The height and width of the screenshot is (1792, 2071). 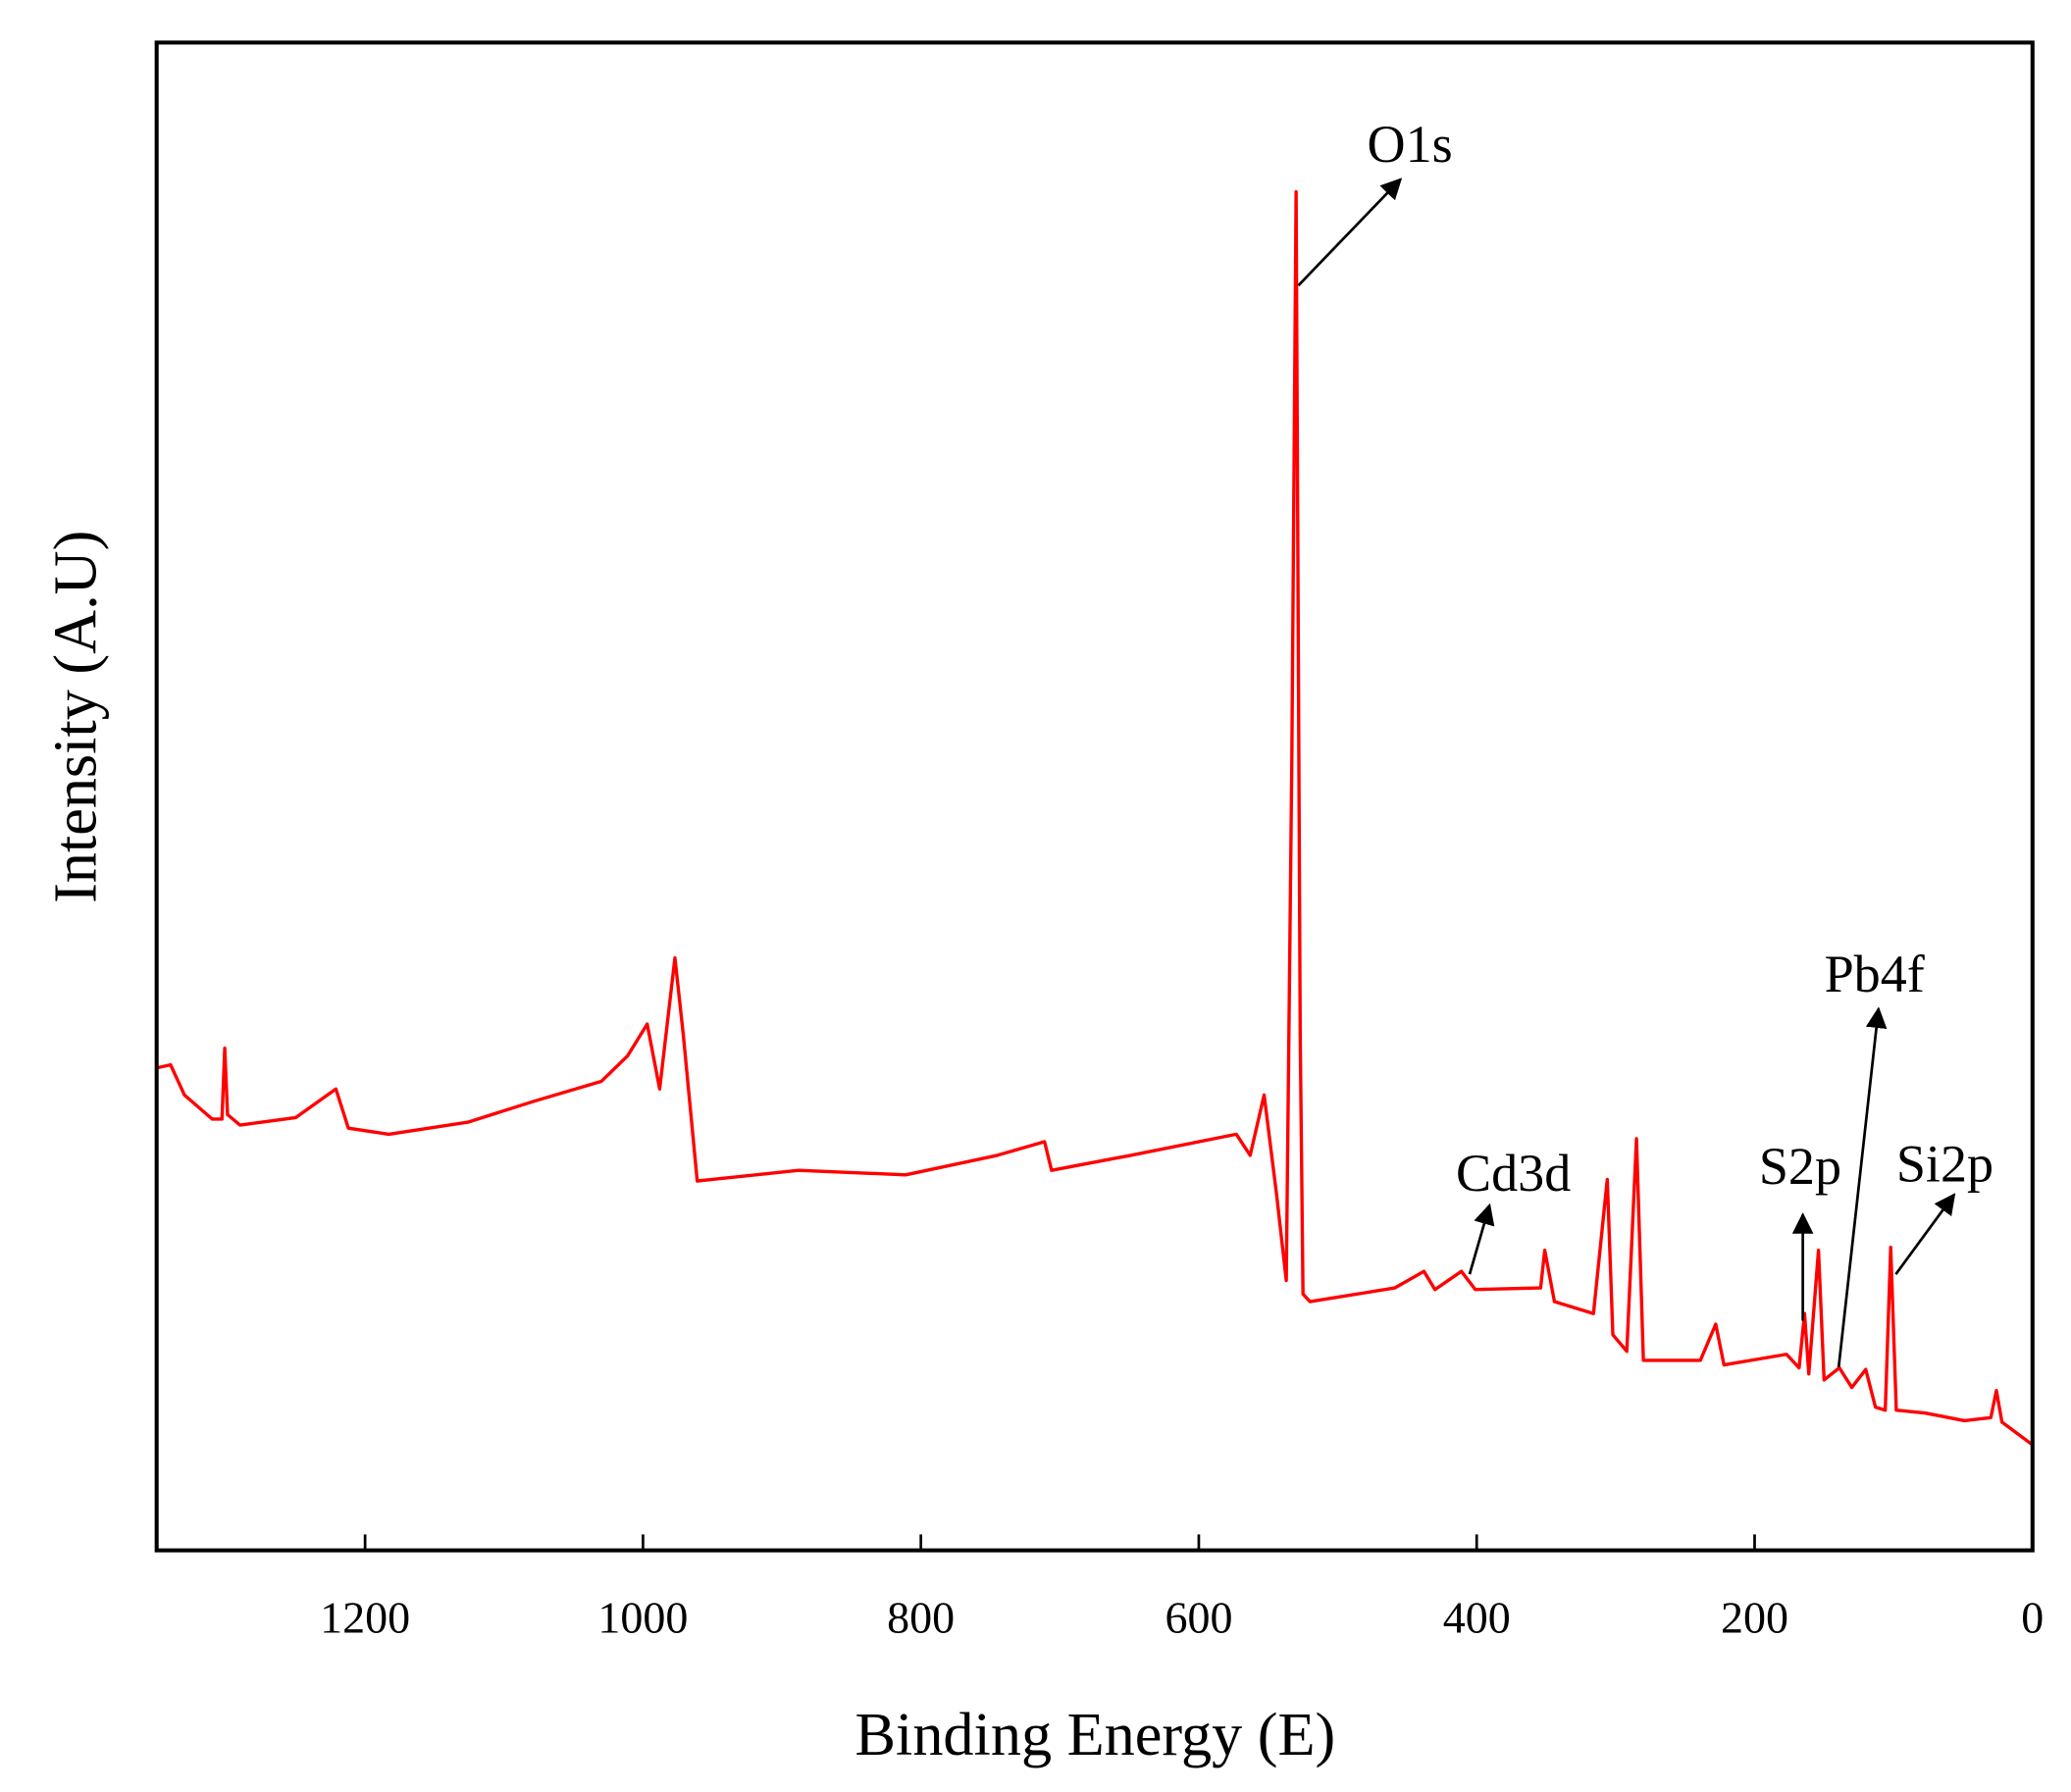 I want to click on annotation-label: Pb4f, so click(x=1876, y=974).